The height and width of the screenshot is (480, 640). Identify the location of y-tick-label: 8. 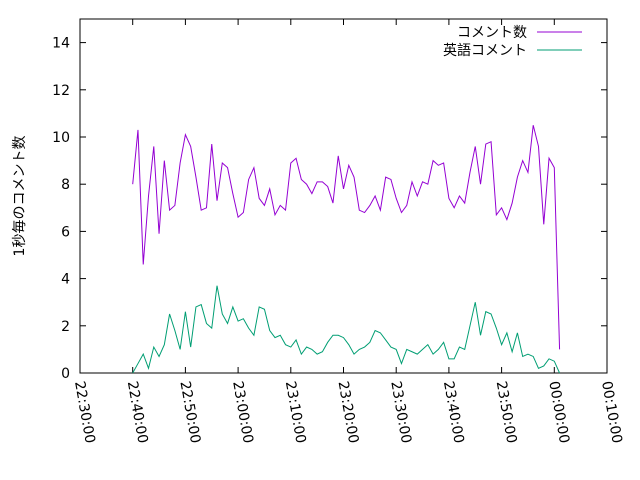
(65, 185).